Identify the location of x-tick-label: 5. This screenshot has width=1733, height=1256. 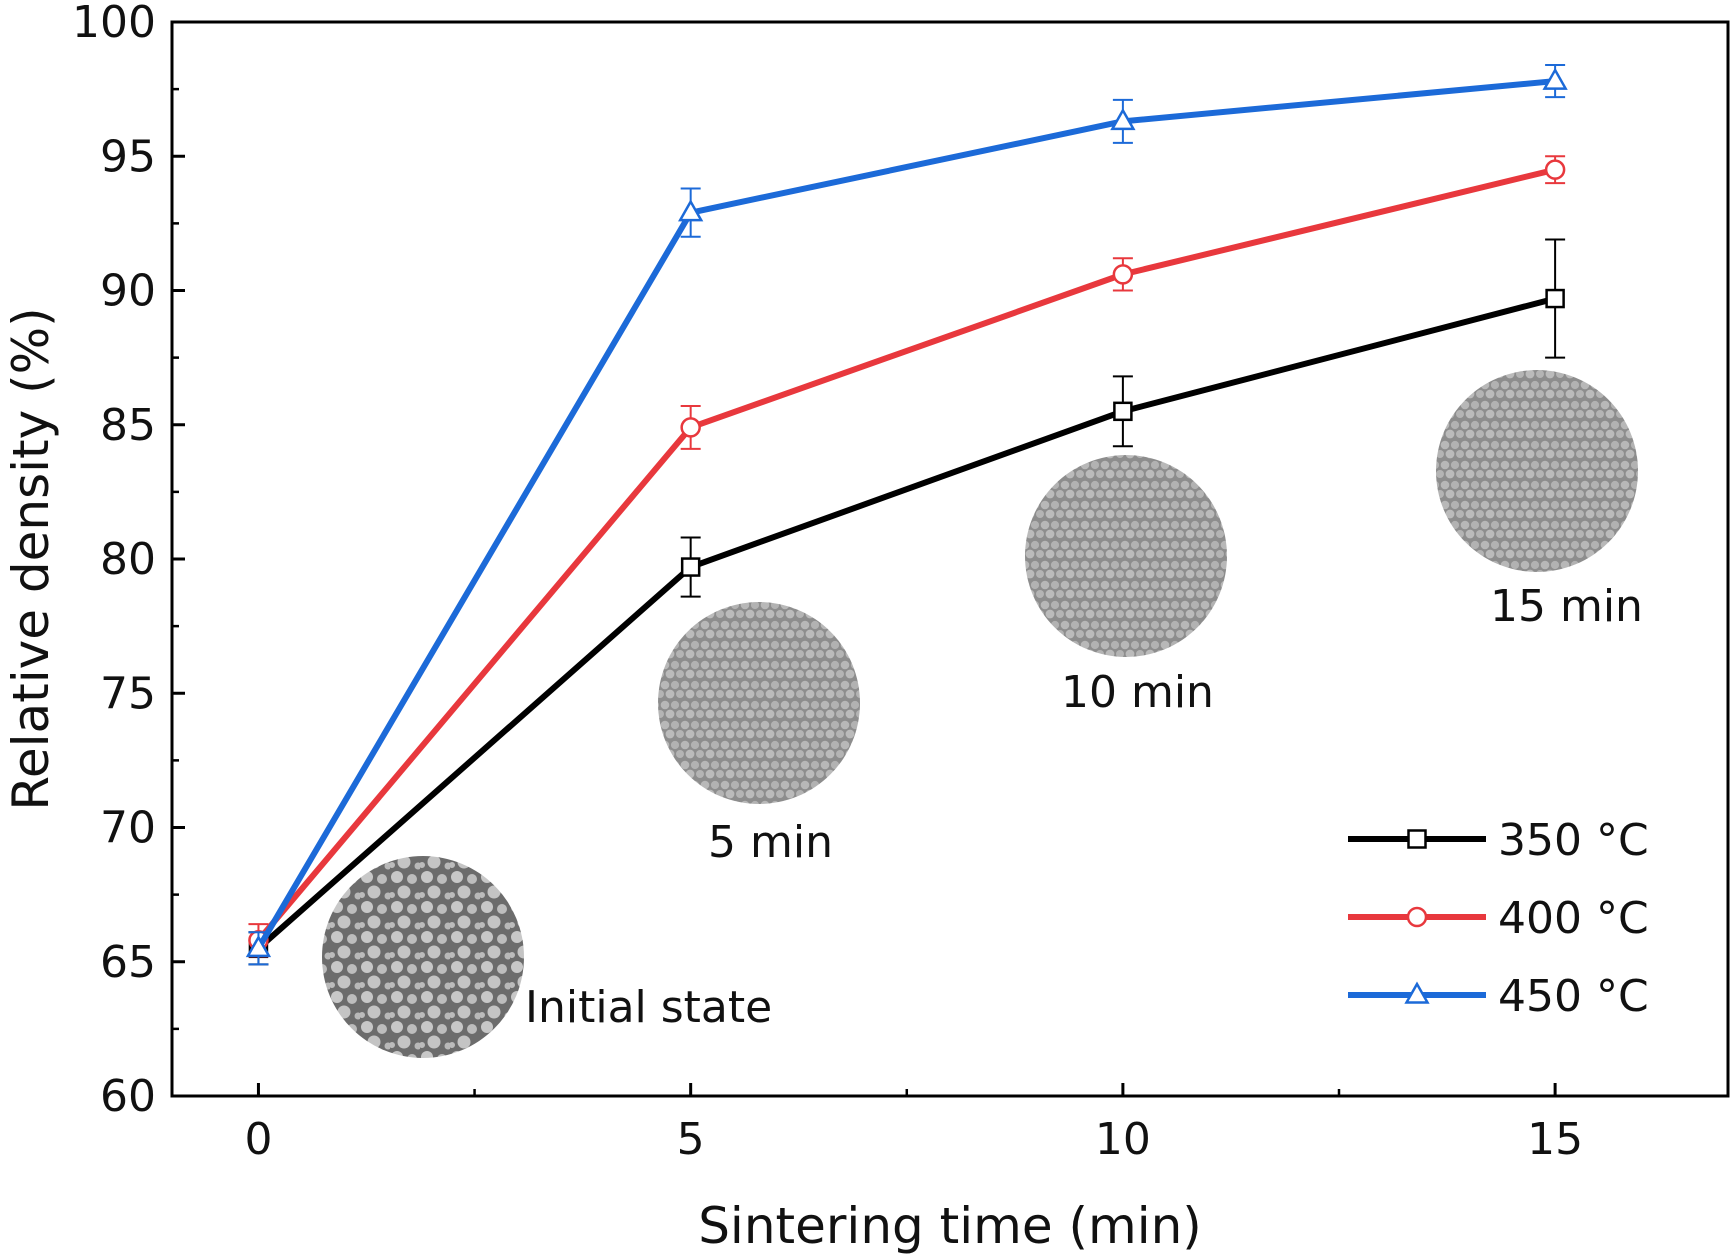
(691, 1139).